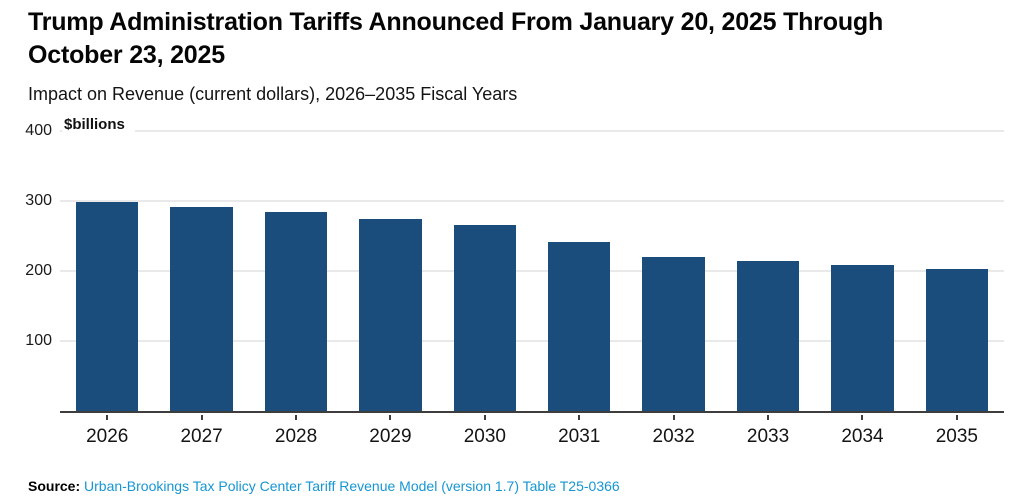 This screenshot has width=1024, height=500. I want to click on bar-2035, so click(956, 339).